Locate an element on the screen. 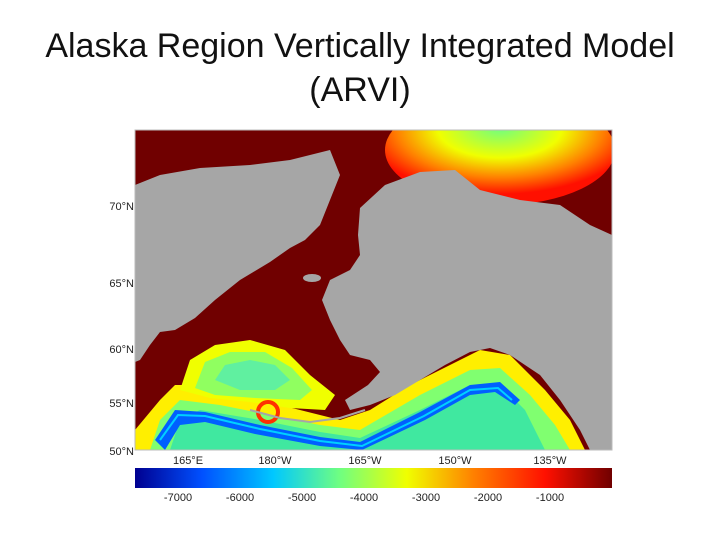 Image resolution: width=720 pixels, height=540 pixels. trench-edge is located at coordinates (336, 417).